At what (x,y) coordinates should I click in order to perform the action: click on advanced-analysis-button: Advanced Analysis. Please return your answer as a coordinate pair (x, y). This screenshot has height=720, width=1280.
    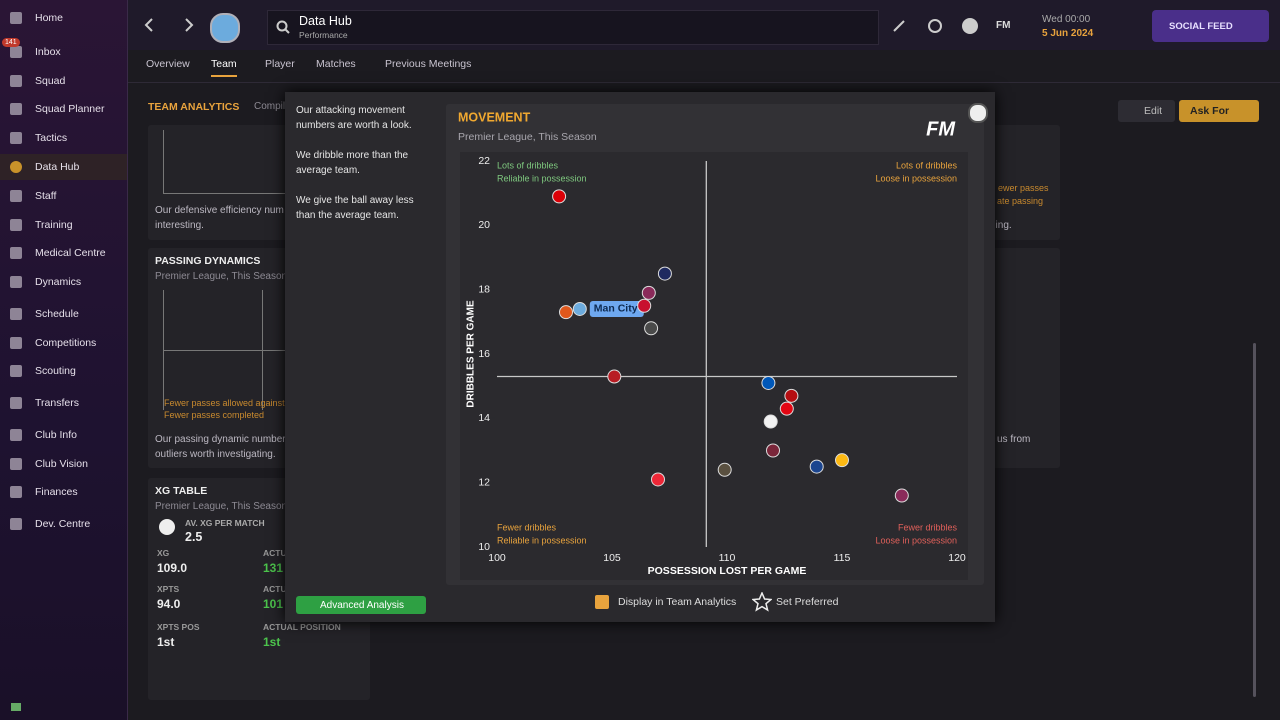
    Looking at the image, I should click on (361, 605).